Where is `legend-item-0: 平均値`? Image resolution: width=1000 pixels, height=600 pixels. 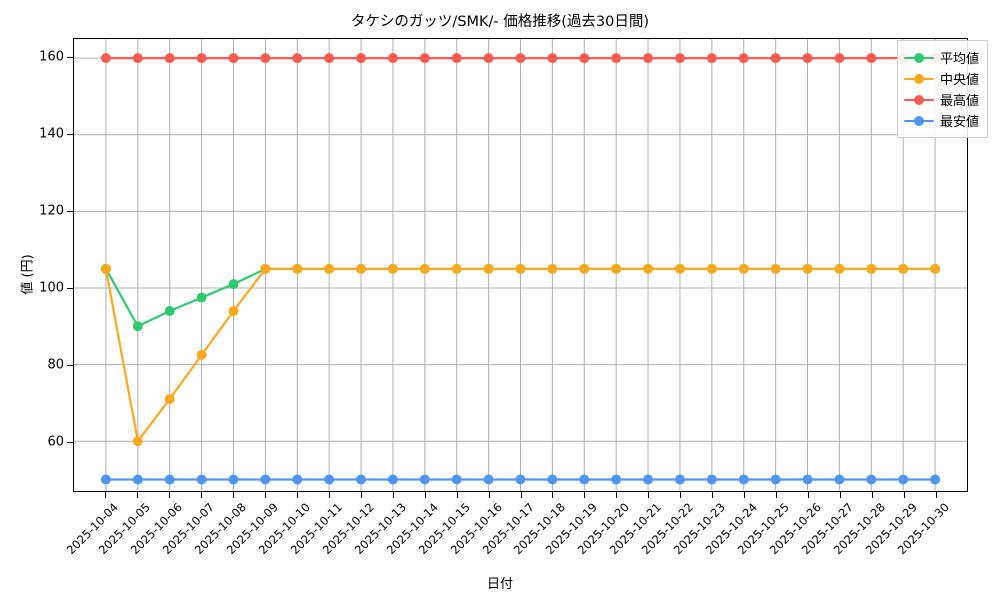 legend-item-0: 平均値 is located at coordinates (941, 57).